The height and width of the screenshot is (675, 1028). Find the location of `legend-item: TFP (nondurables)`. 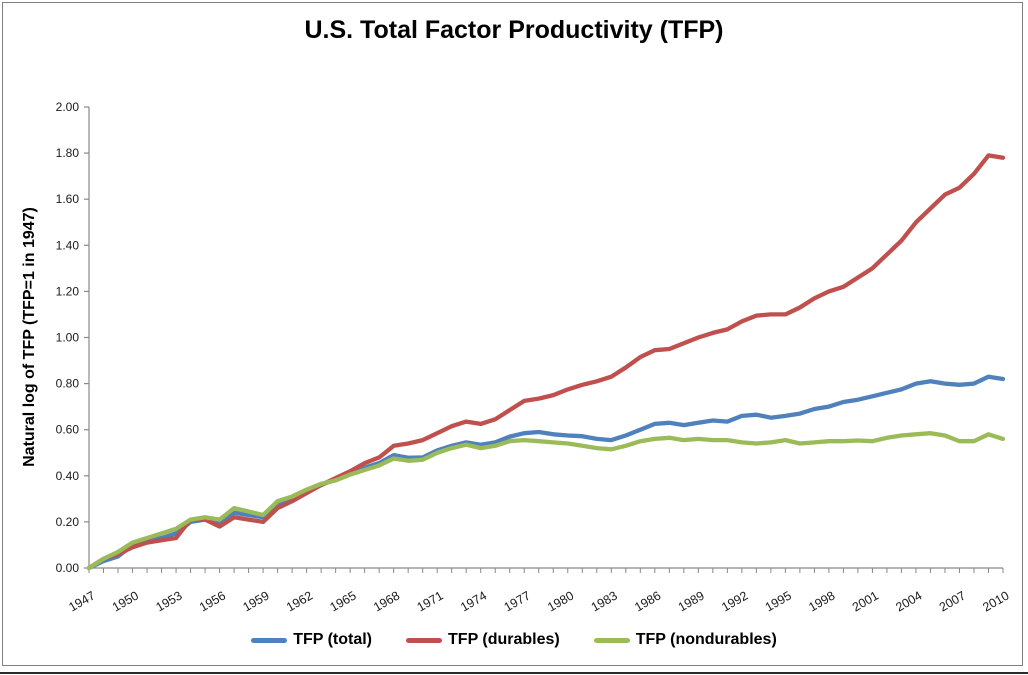

legend-item: TFP (nondurables) is located at coordinates (685, 640).